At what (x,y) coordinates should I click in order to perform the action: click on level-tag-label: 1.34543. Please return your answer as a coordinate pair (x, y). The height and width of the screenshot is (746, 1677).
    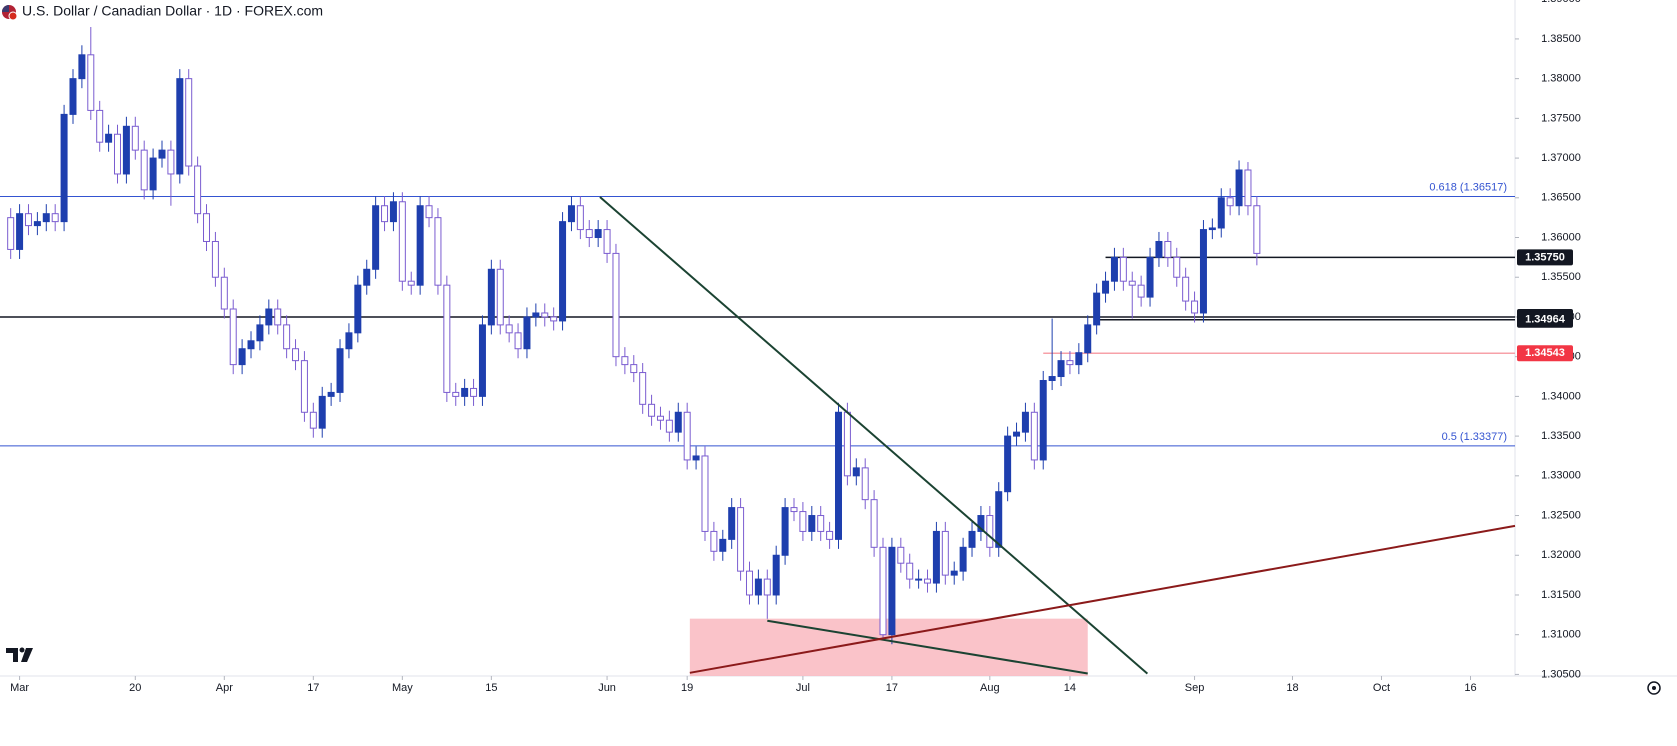
    Looking at the image, I should click on (1545, 353).